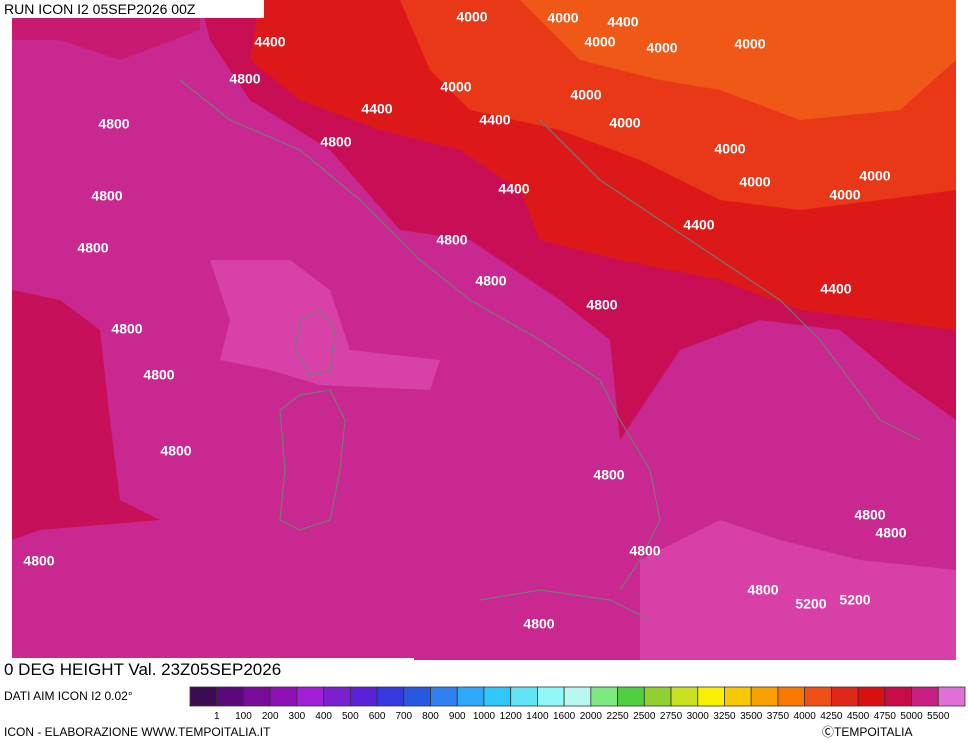 Image resolution: width=968 pixels, height=745 pixels. What do you see at coordinates (297, 716) in the screenshot?
I see `legend-label: 300` at bounding box center [297, 716].